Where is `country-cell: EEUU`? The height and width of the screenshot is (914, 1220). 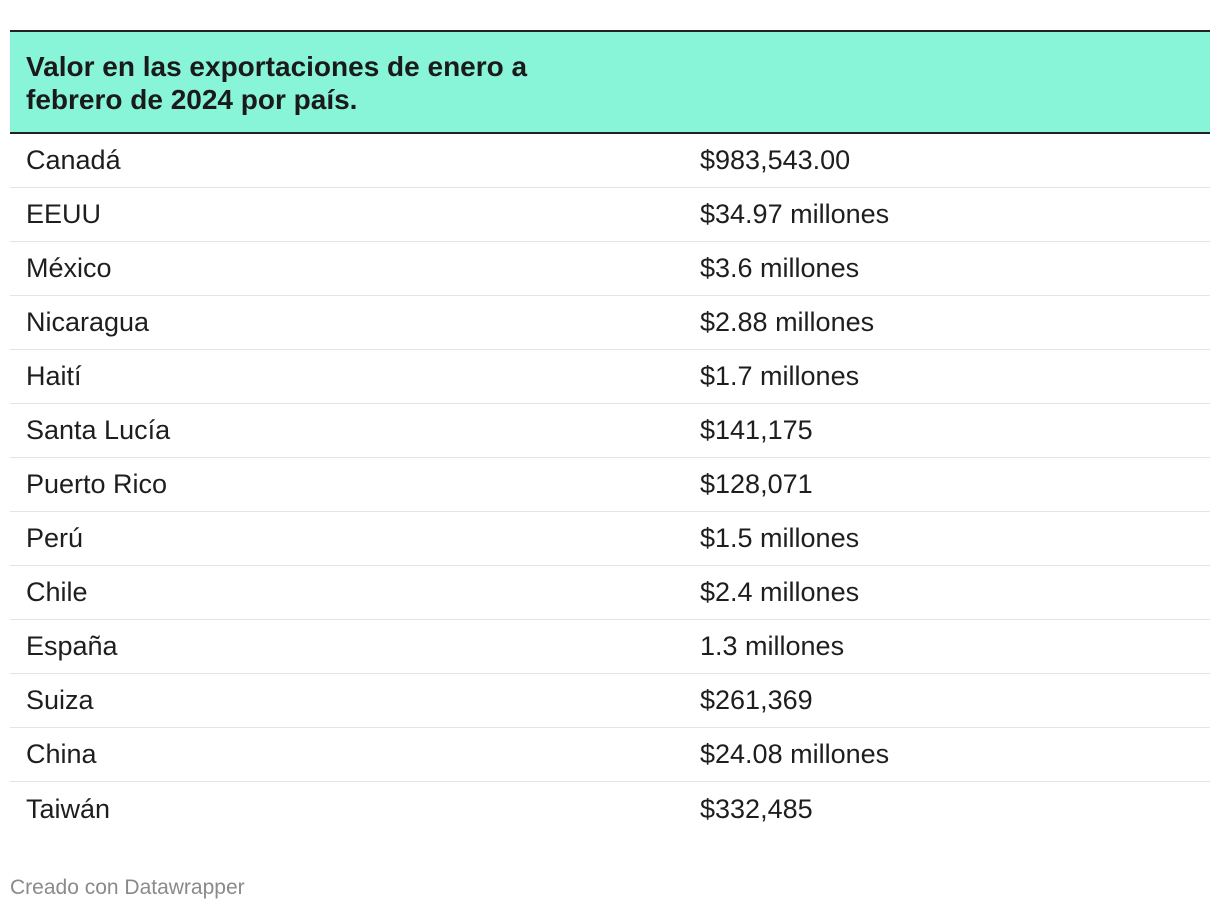 country-cell: EEUU is located at coordinates (64, 214).